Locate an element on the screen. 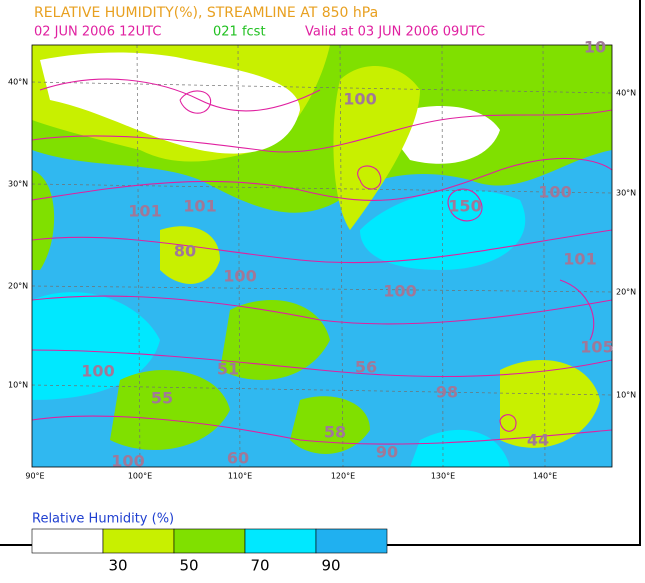 This screenshot has width=645, height=583. forecast-hour: 021 fcst is located at coordinates (239, 32).